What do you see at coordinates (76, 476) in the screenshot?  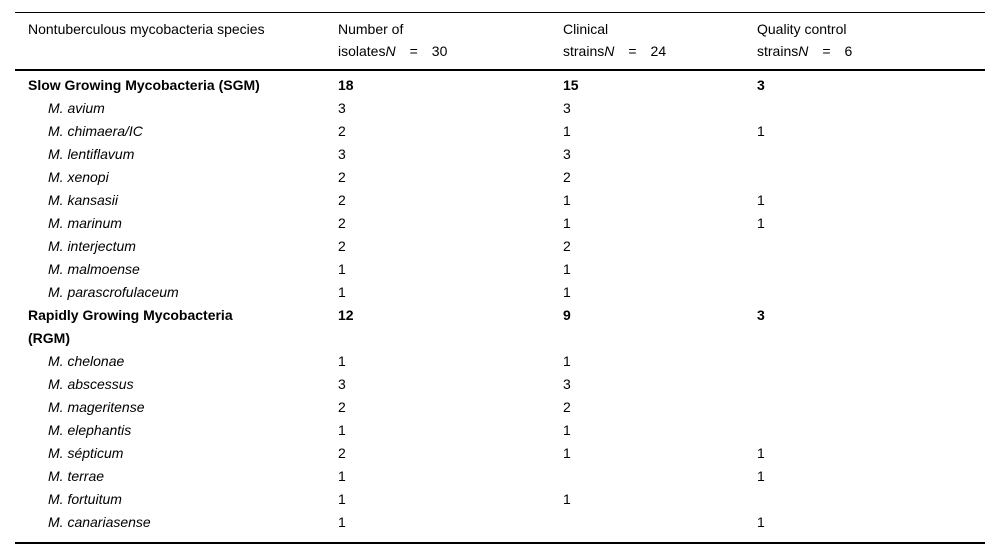 I see `species-name-line: M. terrae` at bounding box center [76, 476].